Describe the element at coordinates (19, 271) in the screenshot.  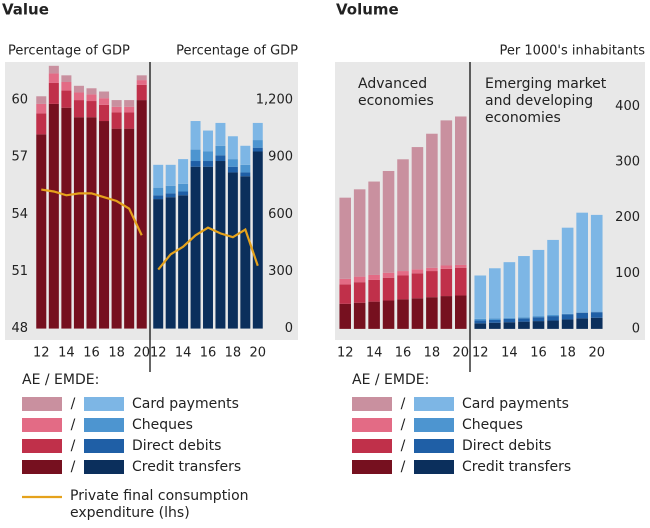
I see `y-tick-label: 51` at that location.